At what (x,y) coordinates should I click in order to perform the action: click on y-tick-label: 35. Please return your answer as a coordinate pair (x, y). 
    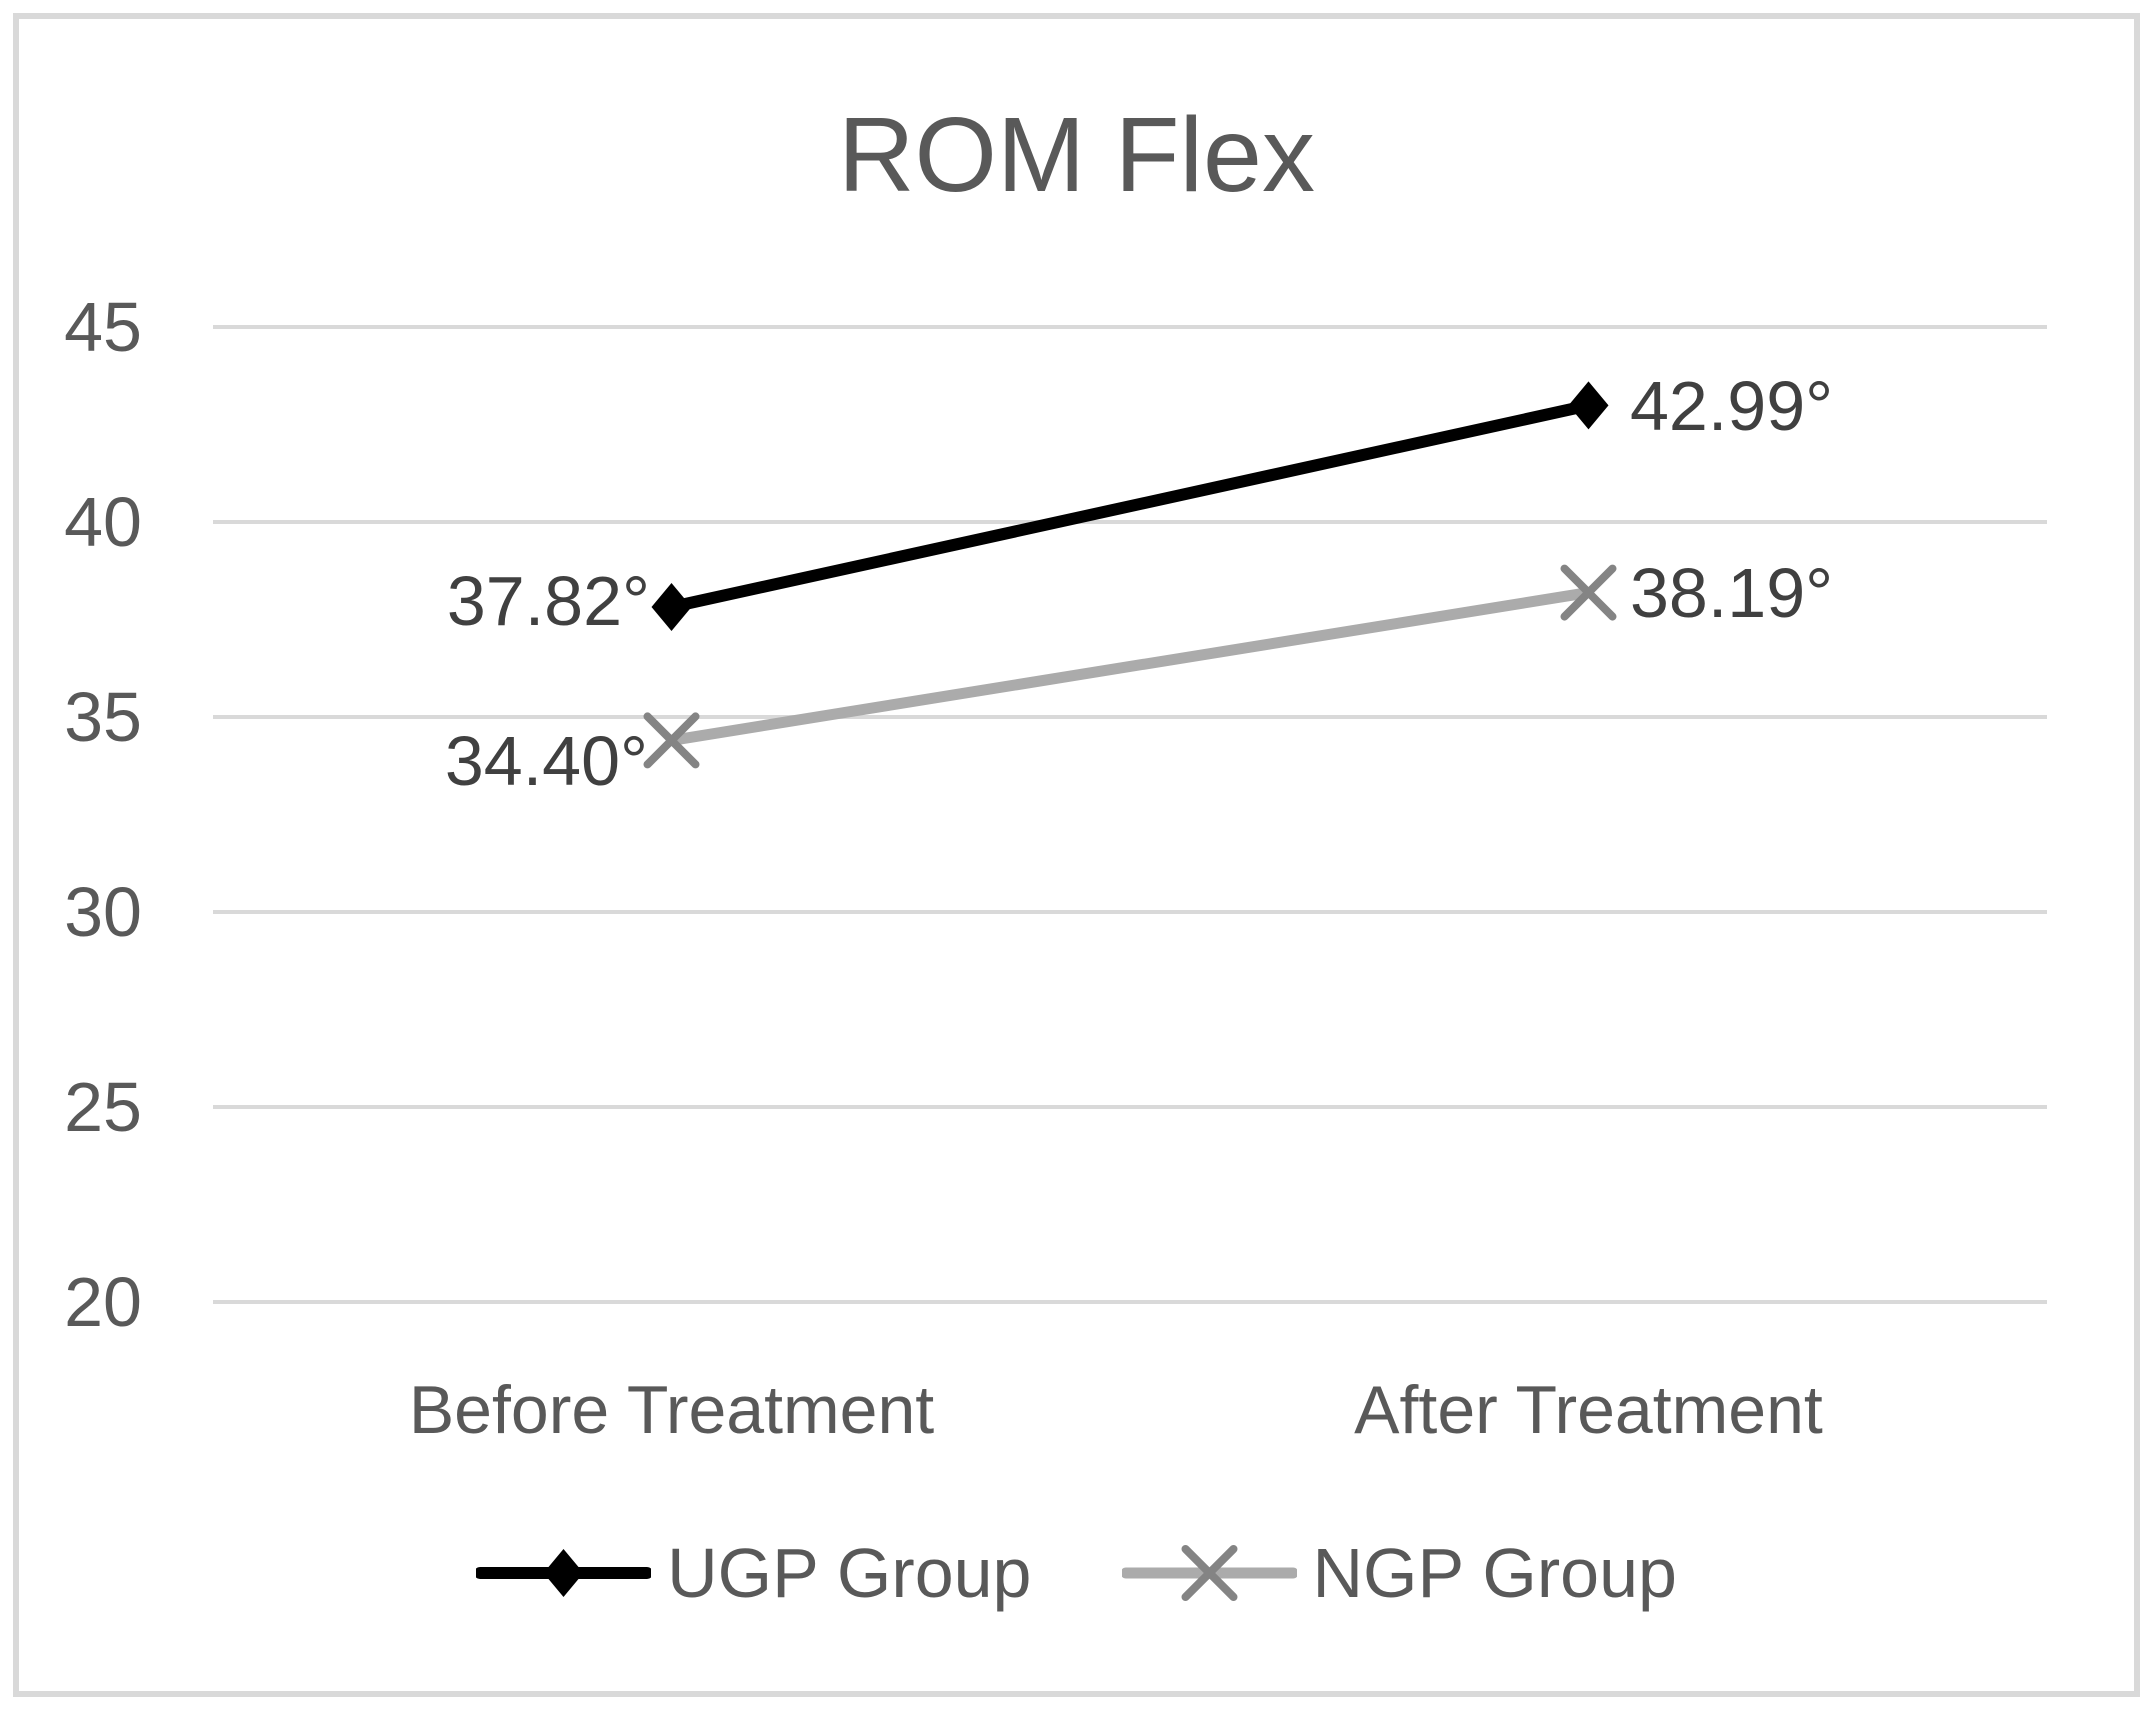
    Looking at the image, I should click on (103, 717).